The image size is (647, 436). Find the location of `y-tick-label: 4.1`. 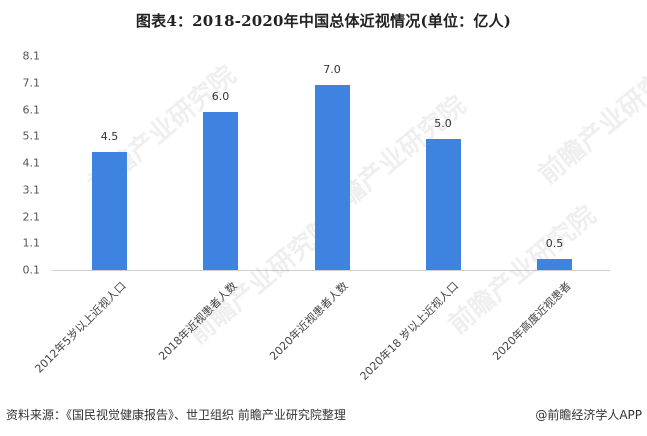

y-tick-label: 4.1 is located at coordinates (31, 163).